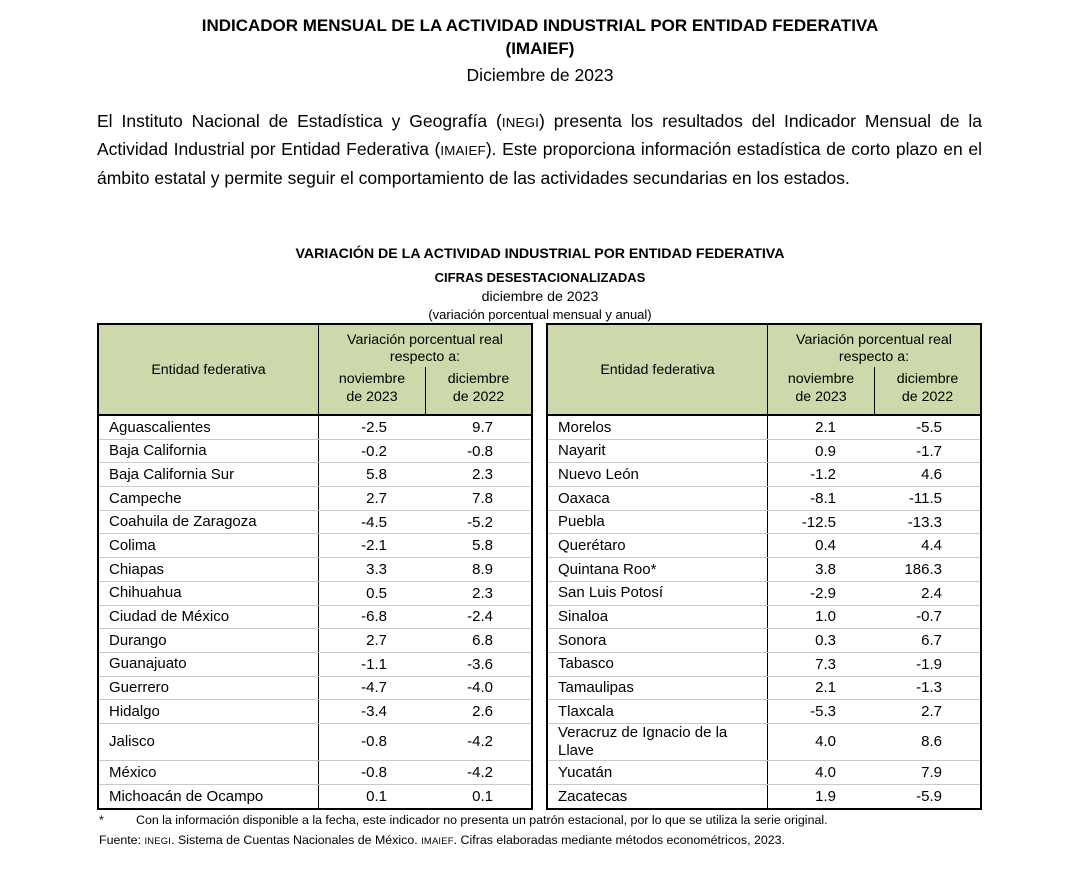 This screenshot has height=881, width=1080. I want to click on entity-name-cell: Nayarit, so click(658, 451).